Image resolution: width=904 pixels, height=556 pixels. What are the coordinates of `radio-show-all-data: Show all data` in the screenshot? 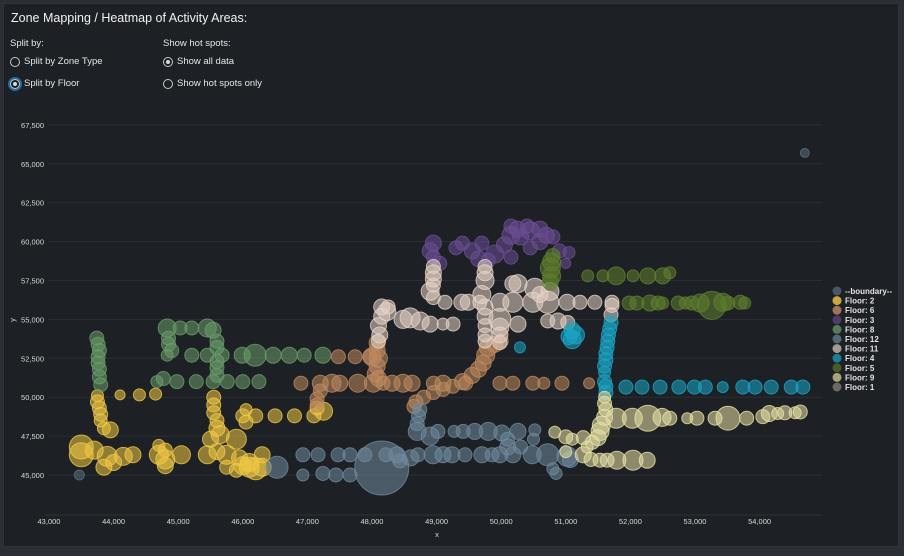 It's located at (198, 61).